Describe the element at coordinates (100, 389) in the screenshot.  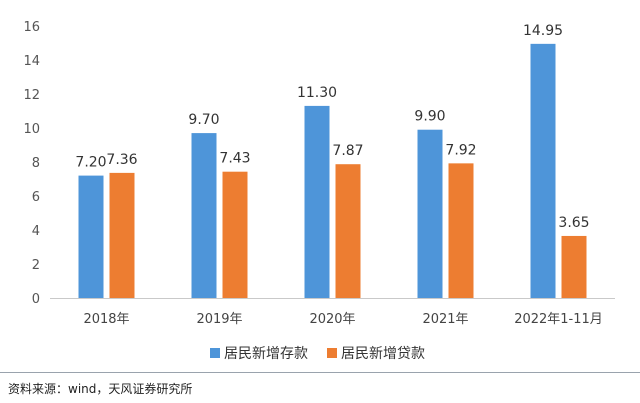
I see `source-note: 资料来源：wind，天风证券研究所` at that location.